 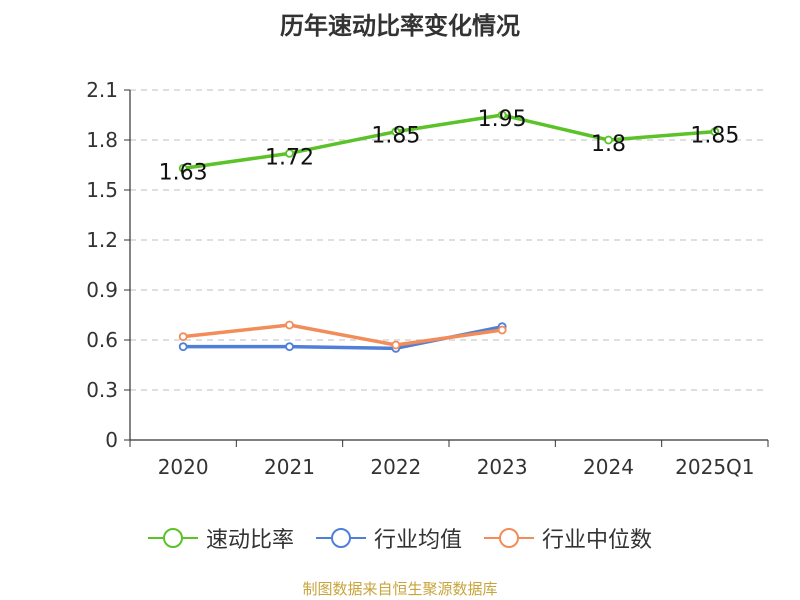 I want to click on y-tick-label: 0, so click(x=111, y=440).